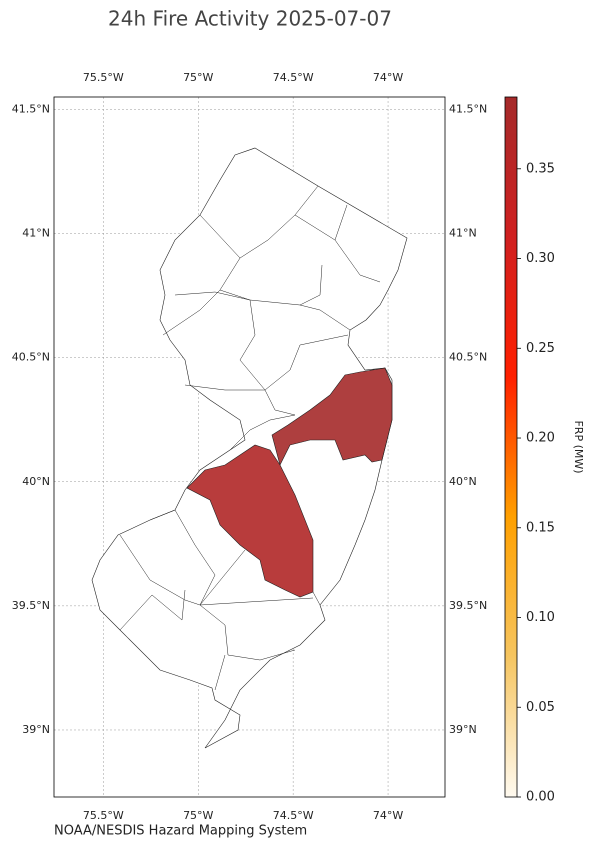 Image resolution: width=595 pixels, height=849 pixels. What do you see at coordinates (540, 438) in the screenshot?
I see `colorbar-tick-label: 0.20` at bounding box center [540, 438].